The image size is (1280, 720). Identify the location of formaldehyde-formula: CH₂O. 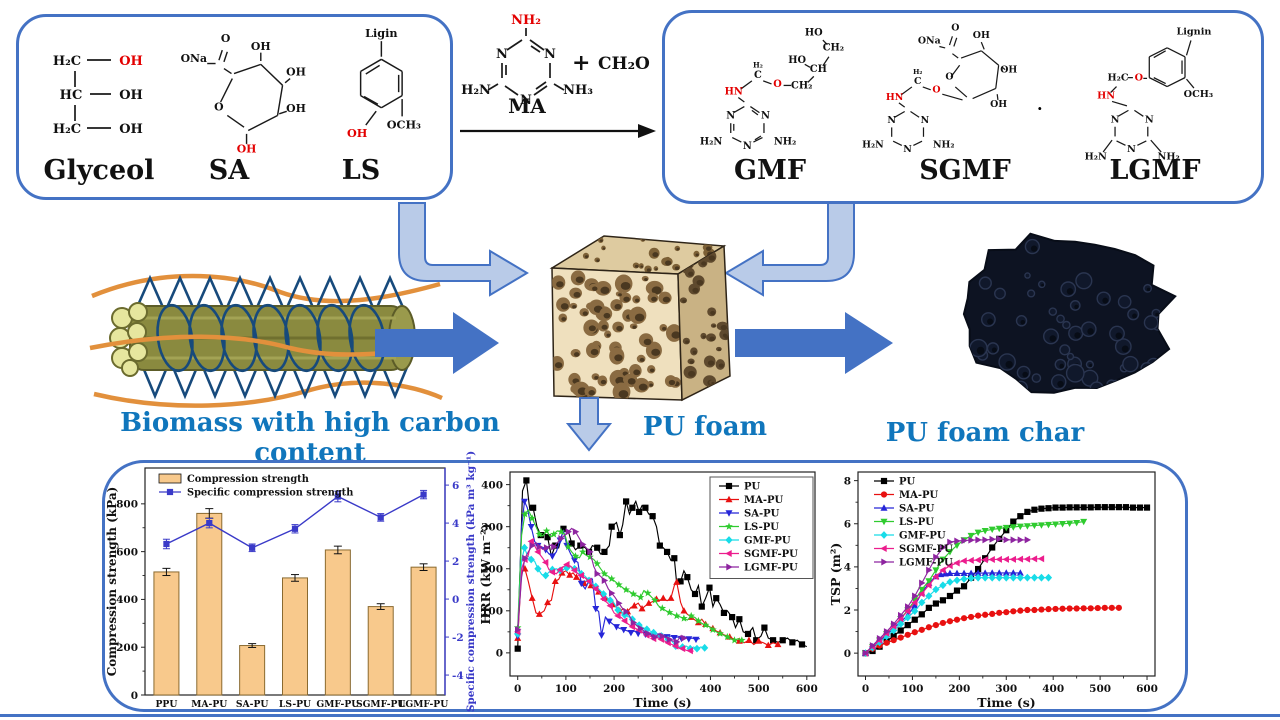
(624, 64).